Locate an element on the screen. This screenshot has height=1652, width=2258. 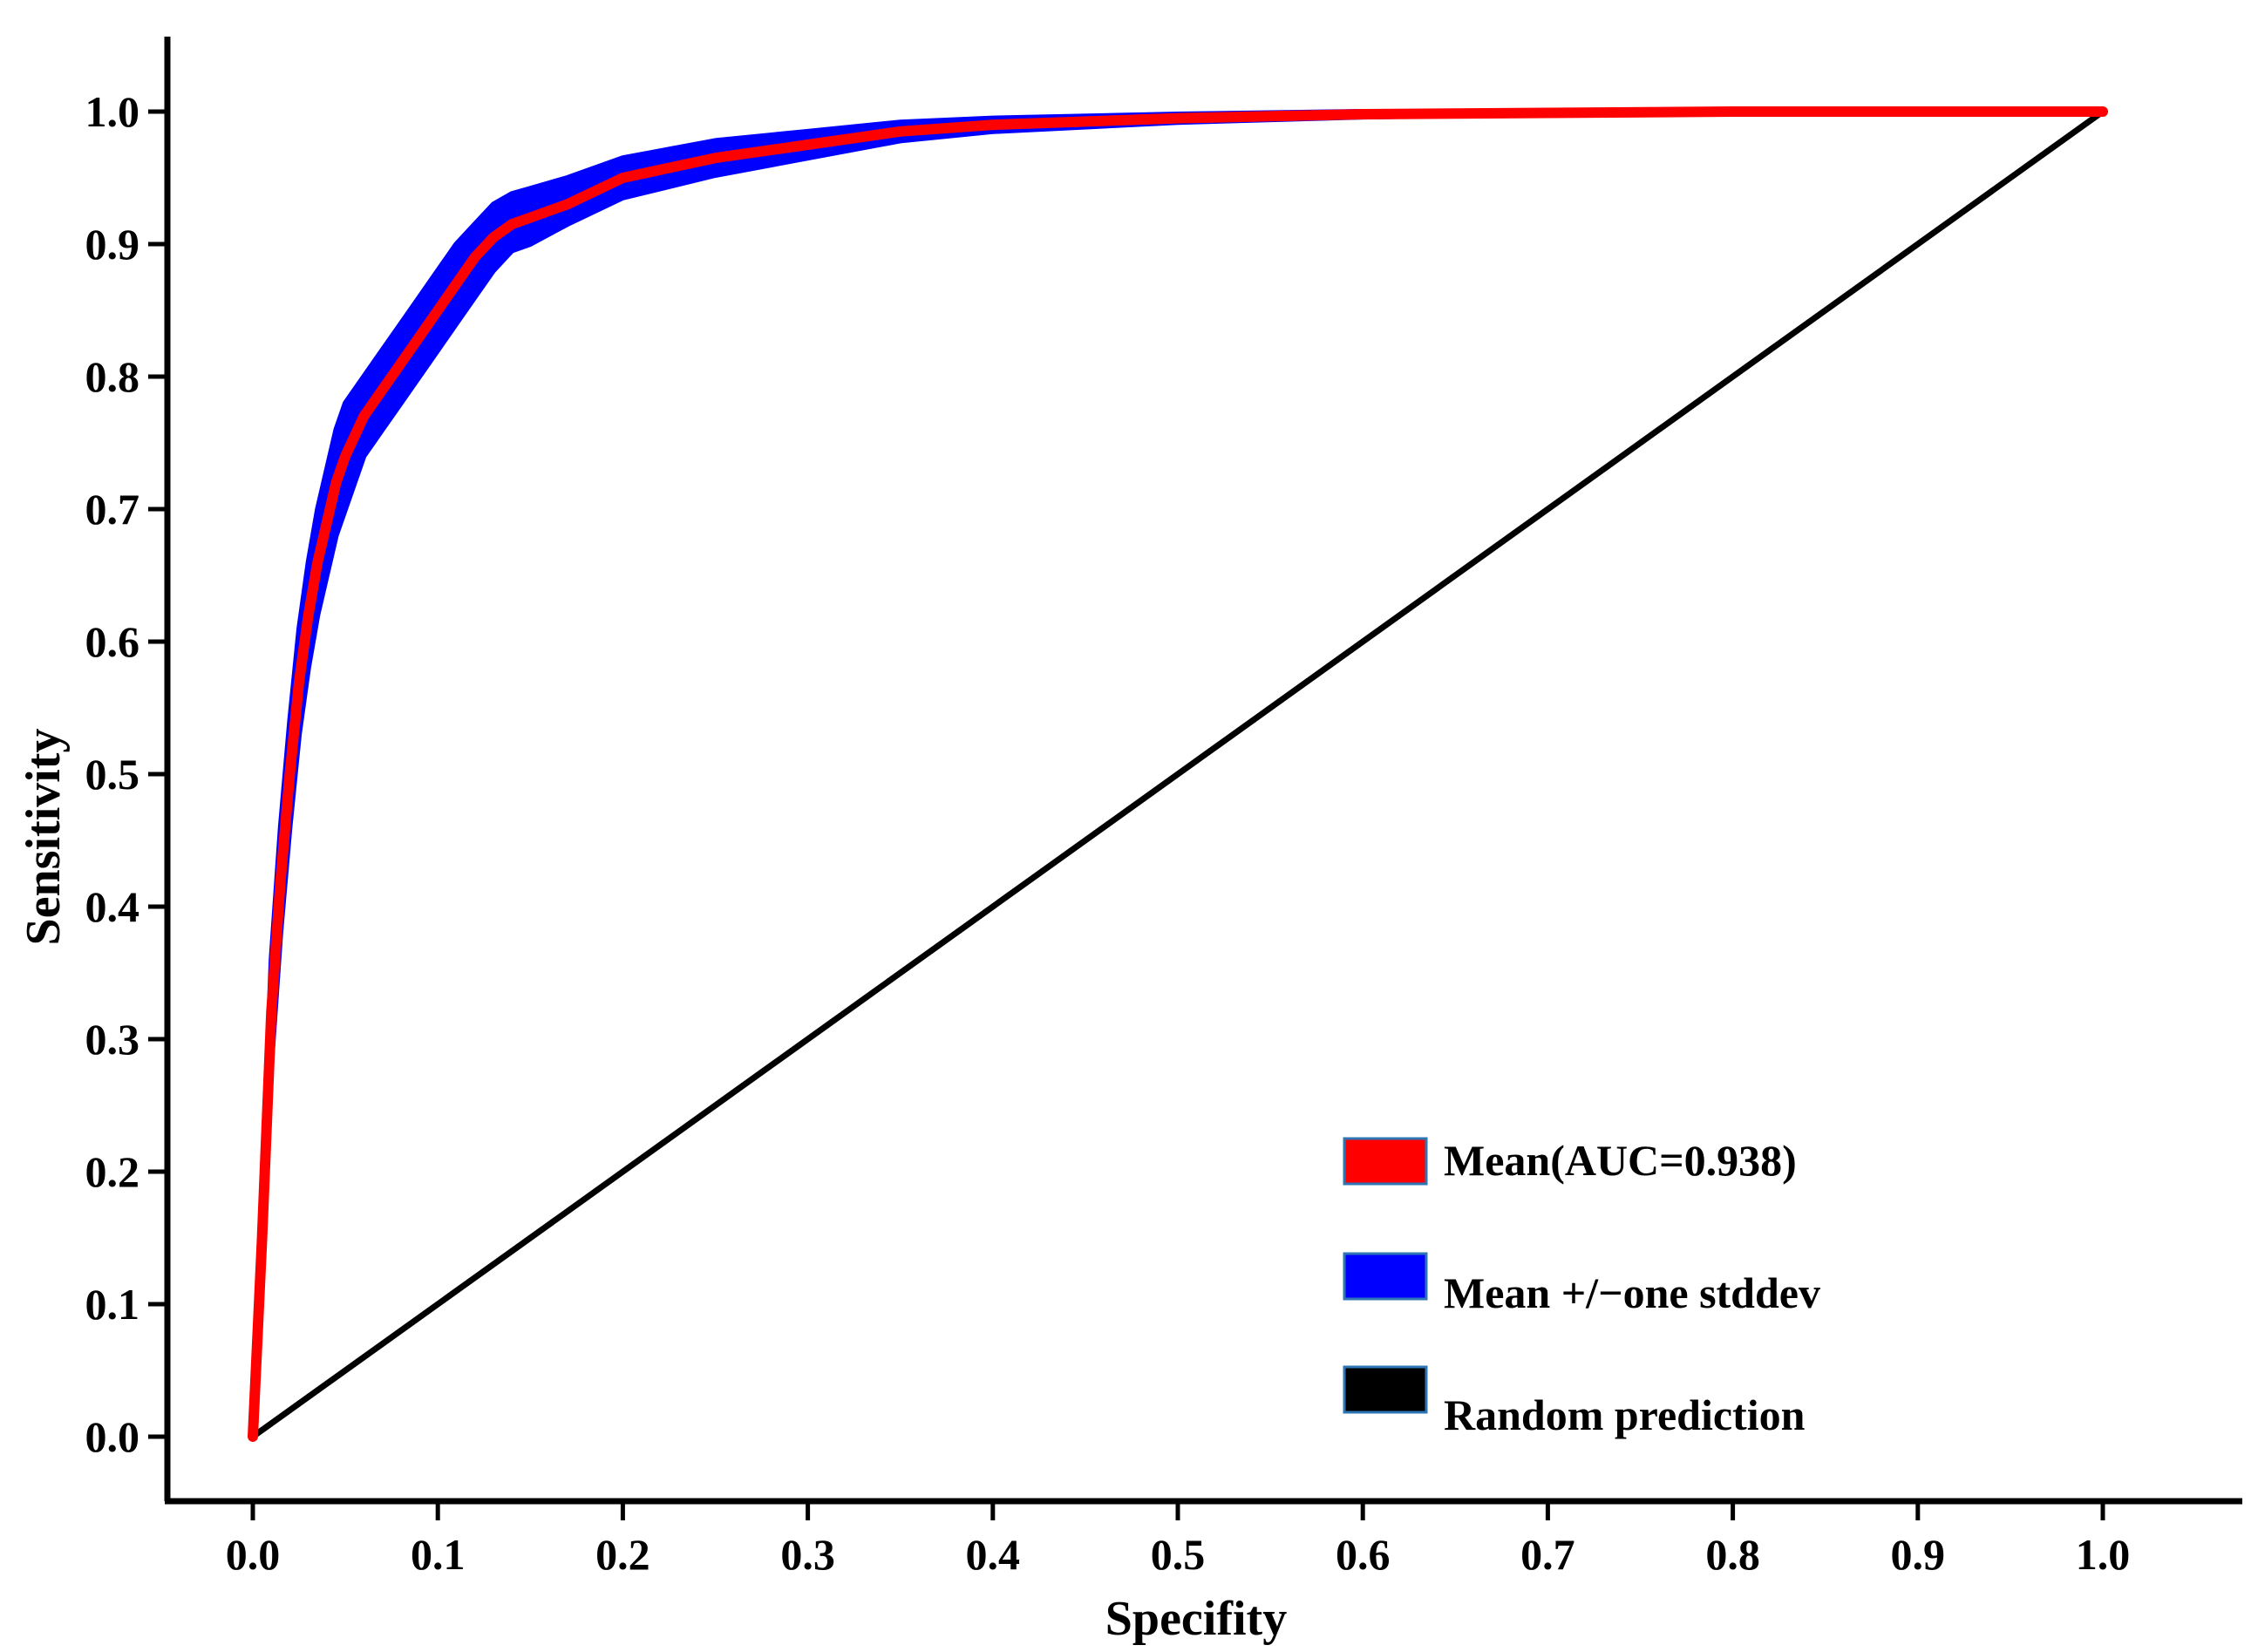
legend-mean-swatch is located at coordinates (1385, 1161).